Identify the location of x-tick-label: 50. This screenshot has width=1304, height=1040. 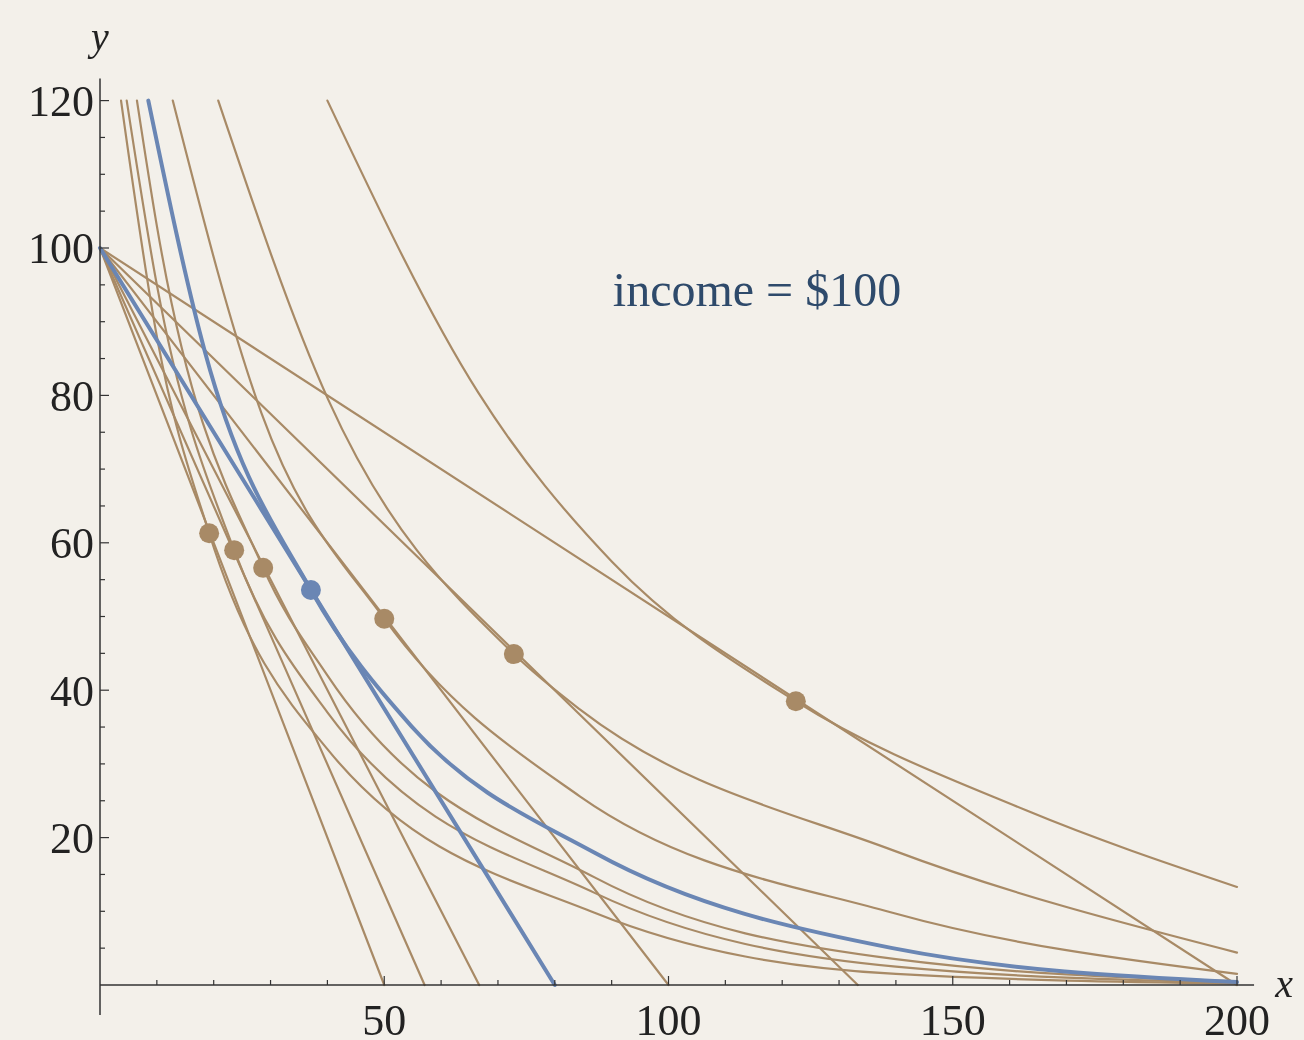
(384, 1018).